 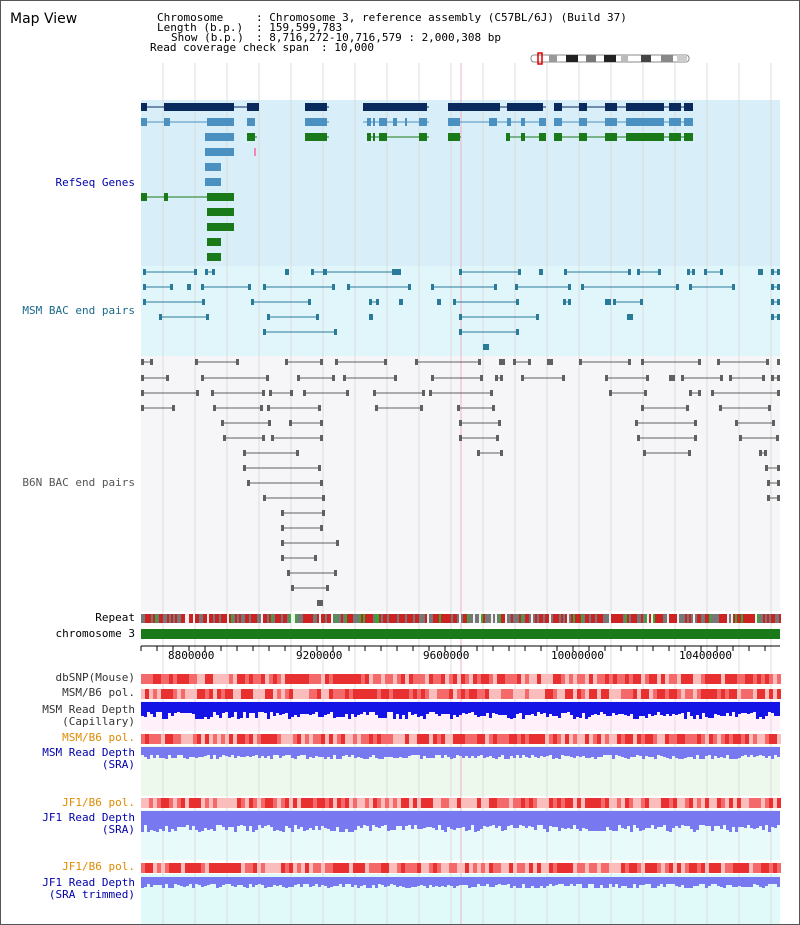 What do you see at coordinates (88, 752) in the screenshot?
I see `msm-depth-sra-label-1: MSM Read Depth` at bounding box center [88, 752].